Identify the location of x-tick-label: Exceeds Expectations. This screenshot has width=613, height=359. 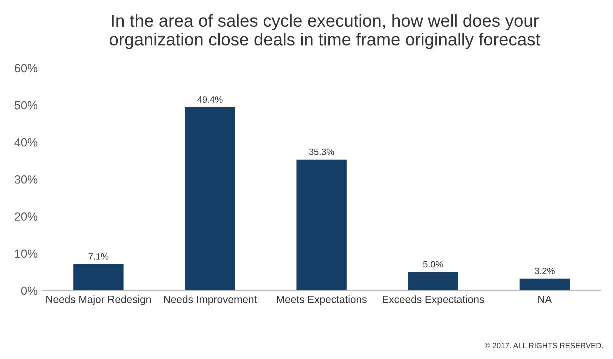
(433, 301).